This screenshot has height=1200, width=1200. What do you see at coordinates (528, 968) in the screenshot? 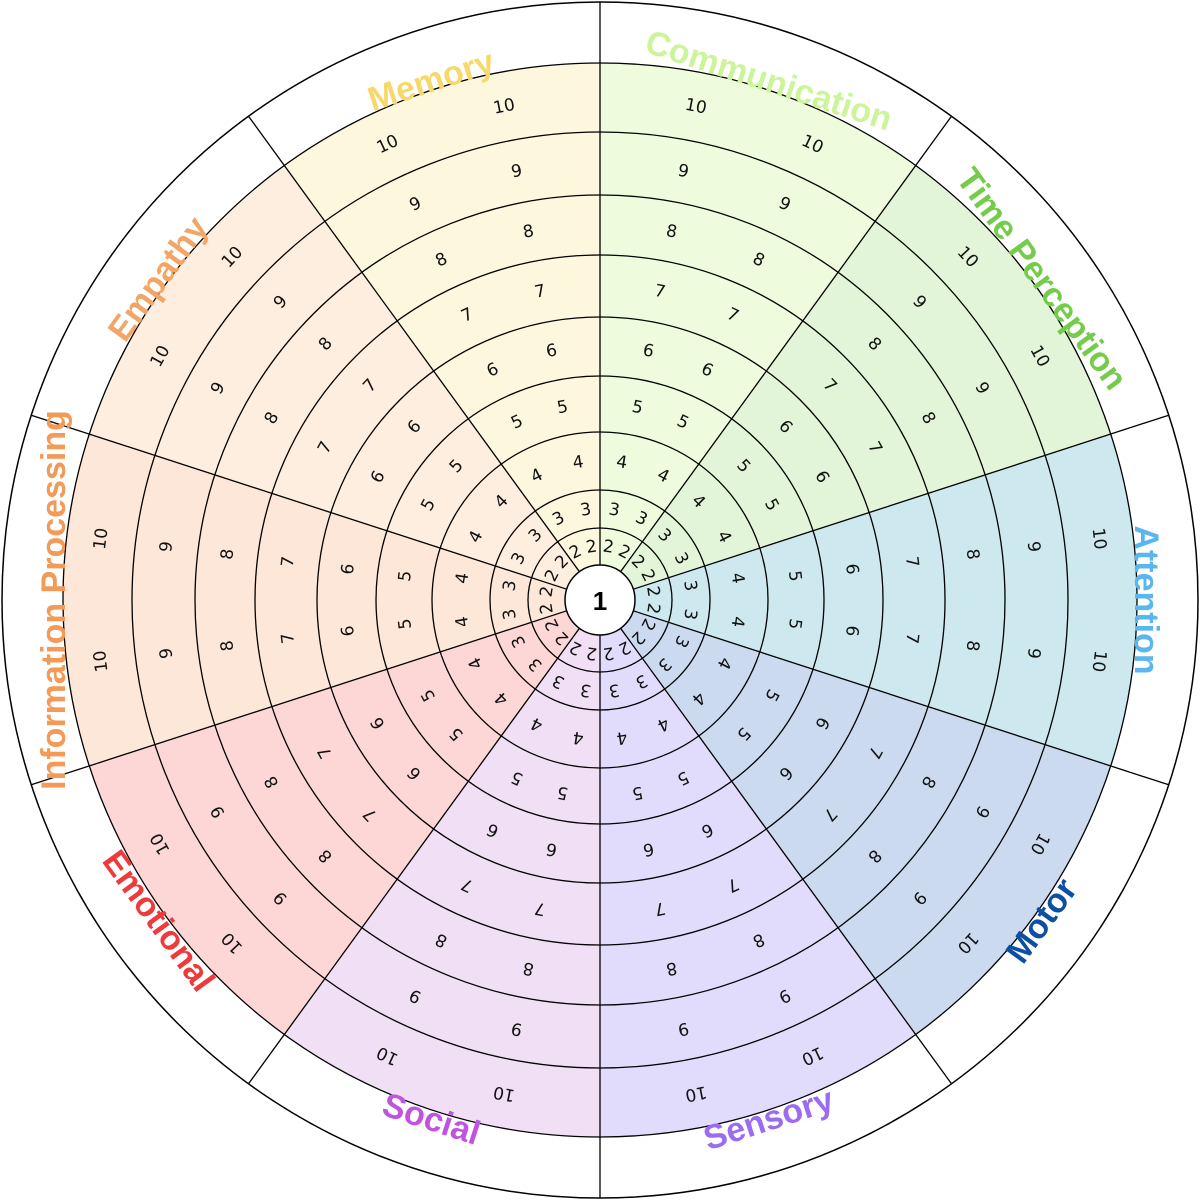
I see `level-number-social: 8` at bounding box center [528, 968].